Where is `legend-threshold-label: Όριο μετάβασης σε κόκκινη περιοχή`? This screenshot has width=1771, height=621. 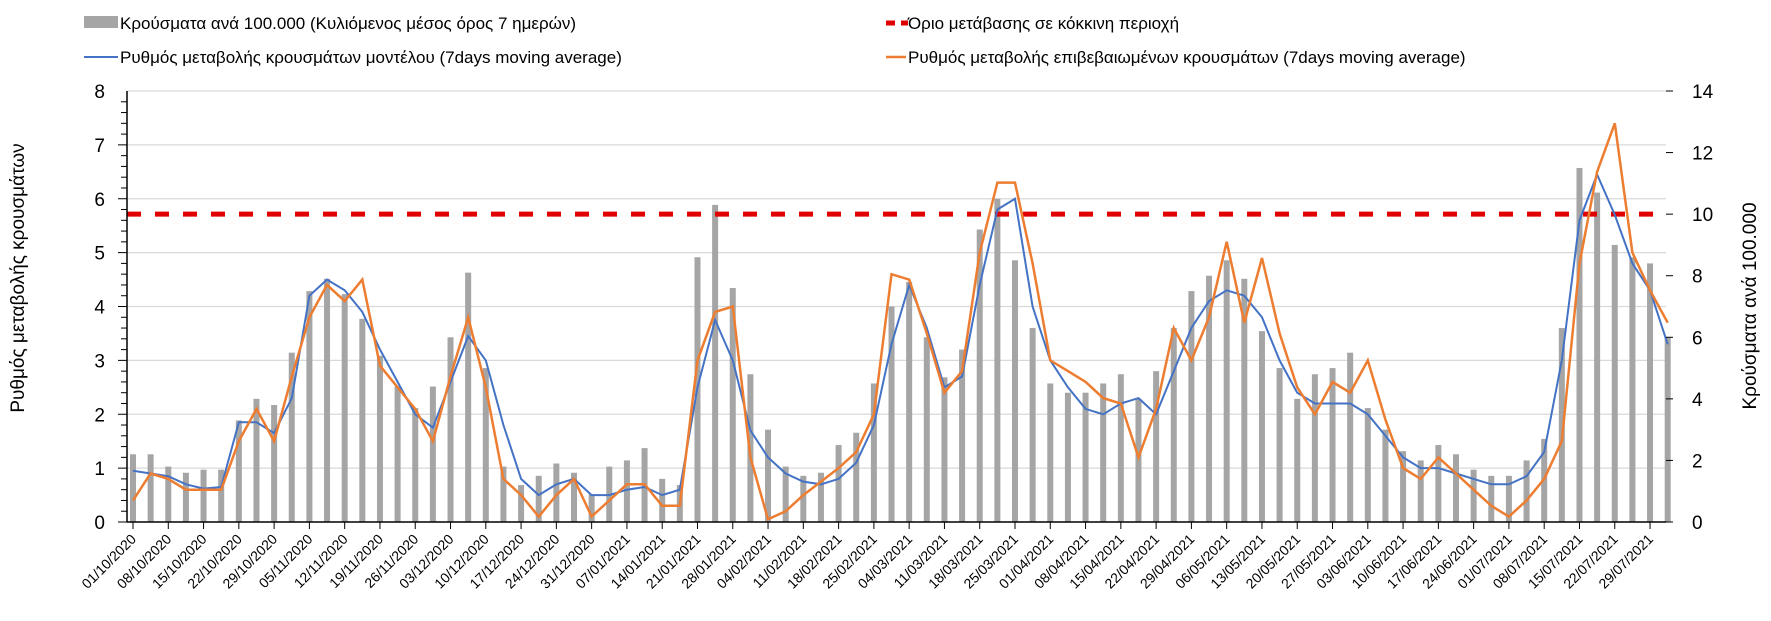
legend-threshold-label: Όριο μετάβασης σε κόκκινη περιοχή is located at coordinates (1043, 23).